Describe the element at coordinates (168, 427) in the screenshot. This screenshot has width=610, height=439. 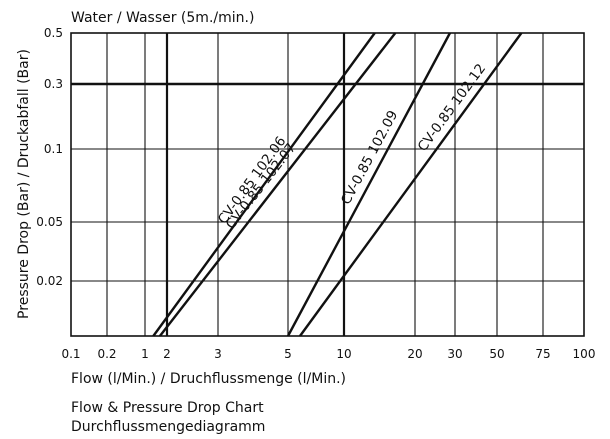
I see `caption-line-2: Durchflussmengediagramm` at that location.